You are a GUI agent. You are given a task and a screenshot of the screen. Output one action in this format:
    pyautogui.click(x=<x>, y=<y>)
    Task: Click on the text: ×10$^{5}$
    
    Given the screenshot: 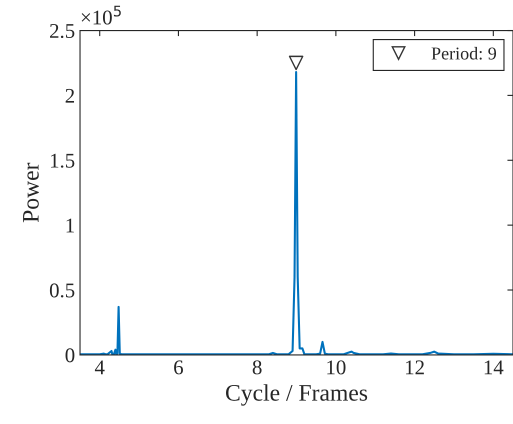 What is the action you would take?
    pyautogui.click(x=101, y=15)
    